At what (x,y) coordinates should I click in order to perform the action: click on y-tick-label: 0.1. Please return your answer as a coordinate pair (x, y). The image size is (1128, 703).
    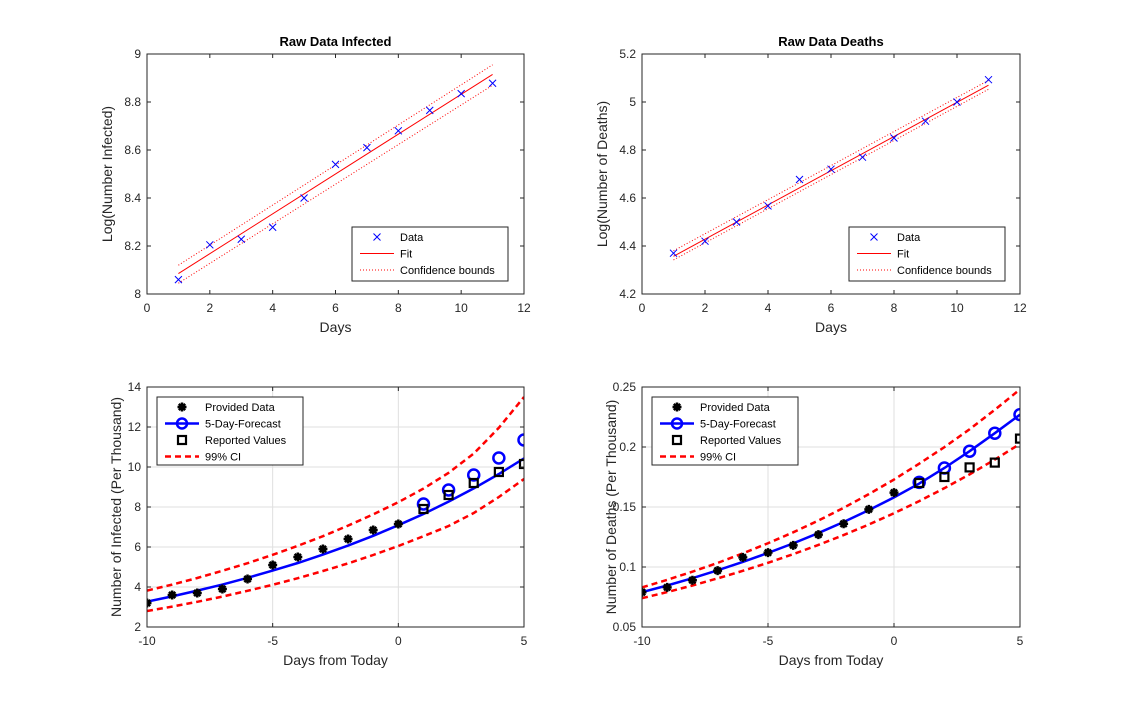
    Looking at the image, I should click on (627, 567).